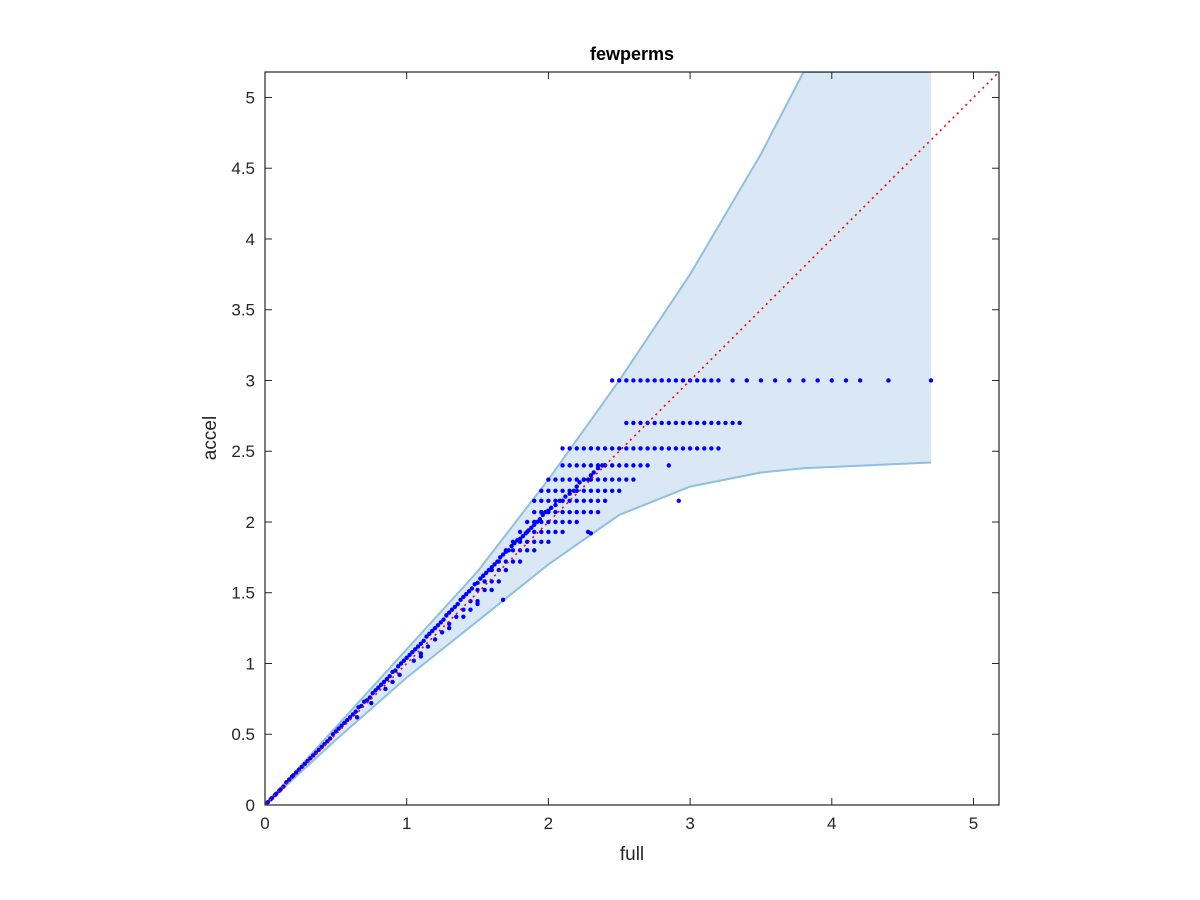 The width and height of the screenshot is (1200, 900). I want to click on x-tick-label: 4, so click(831, 823).